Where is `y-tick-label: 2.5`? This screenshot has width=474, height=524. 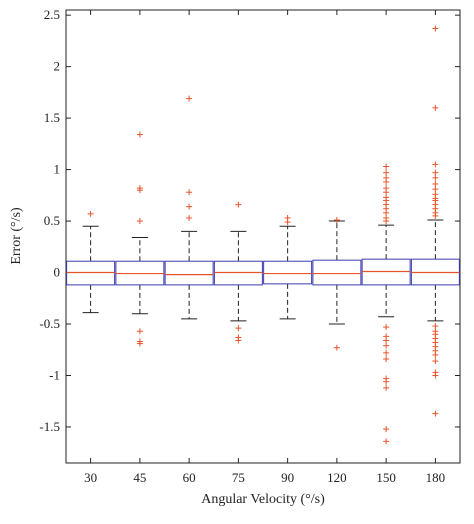 y-tick-label: 2.5 is located at coordinates (52, 14).